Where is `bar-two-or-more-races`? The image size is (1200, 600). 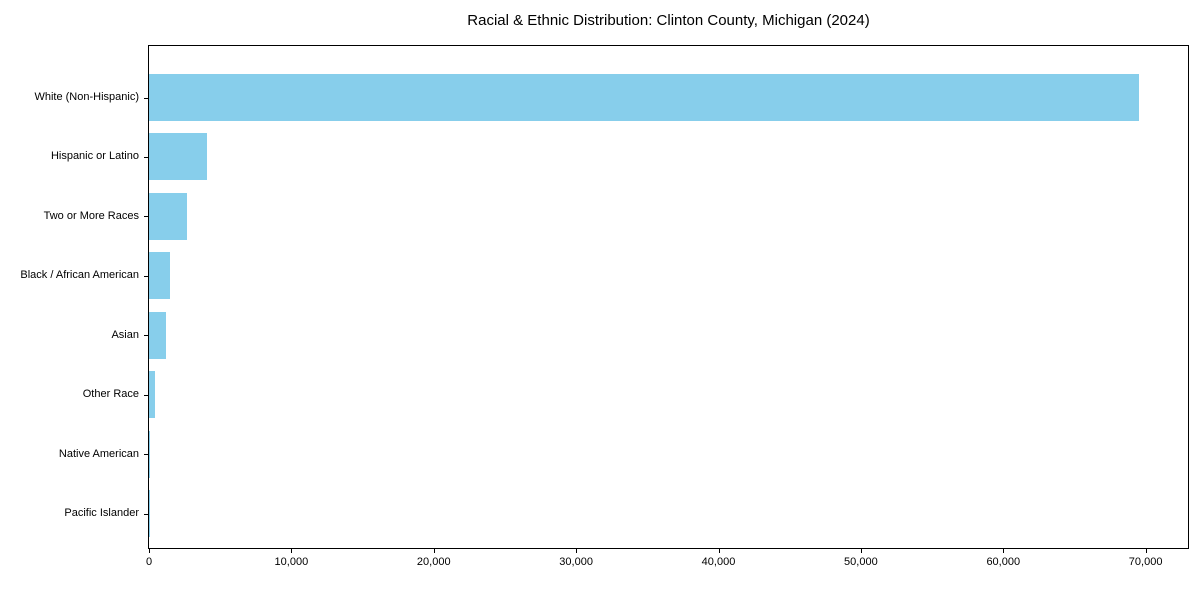 bar-two-or-more-races is located at coordinates (168, 216).